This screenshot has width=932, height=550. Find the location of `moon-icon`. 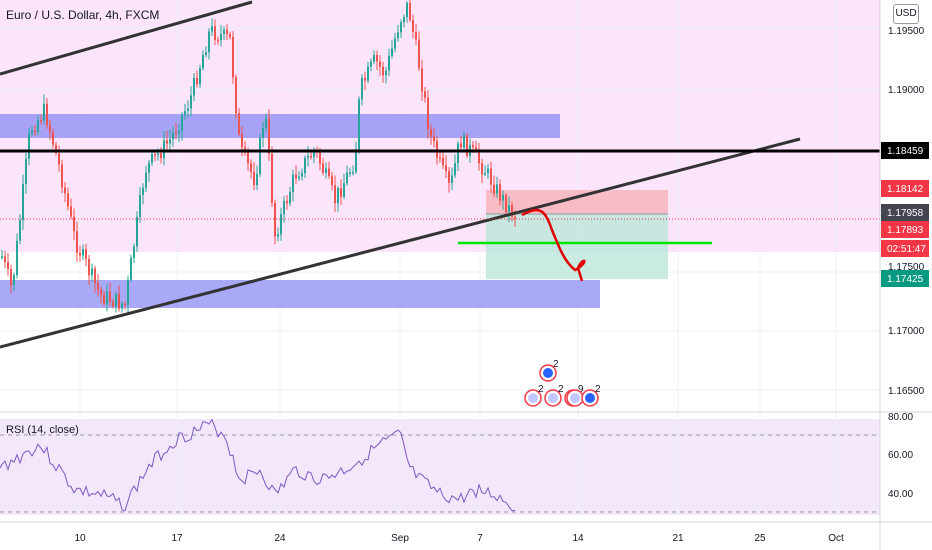

moon-icon is located at coordinates (548, 373).